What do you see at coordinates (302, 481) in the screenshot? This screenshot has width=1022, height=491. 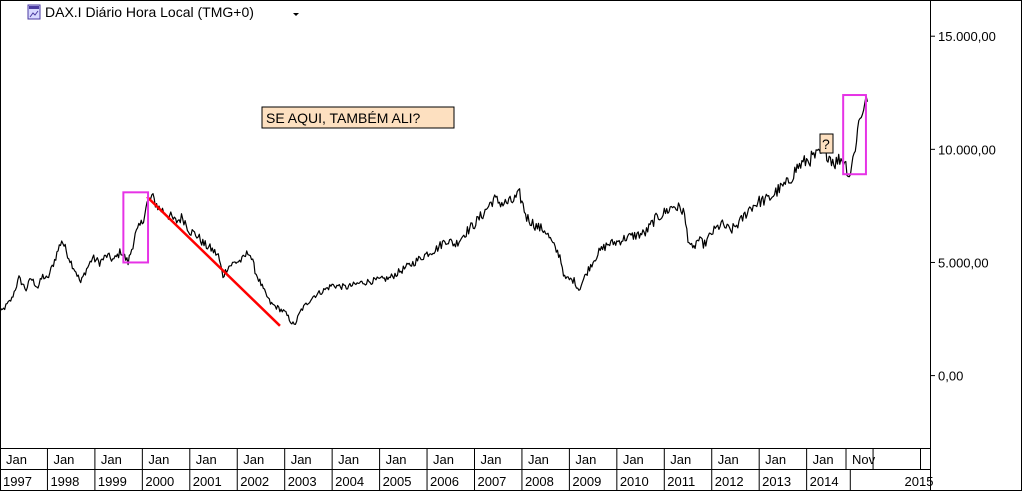 I see `year-label: 2003` at bounding box center [302, 481].